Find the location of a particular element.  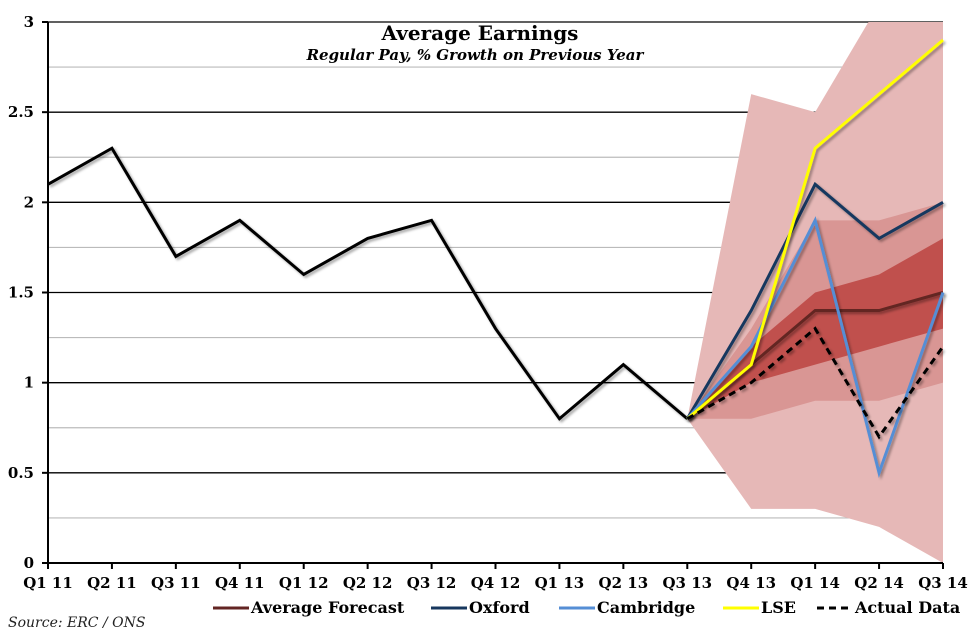

x-tick-label: Q3 14 is located at coordinates (943, 583).